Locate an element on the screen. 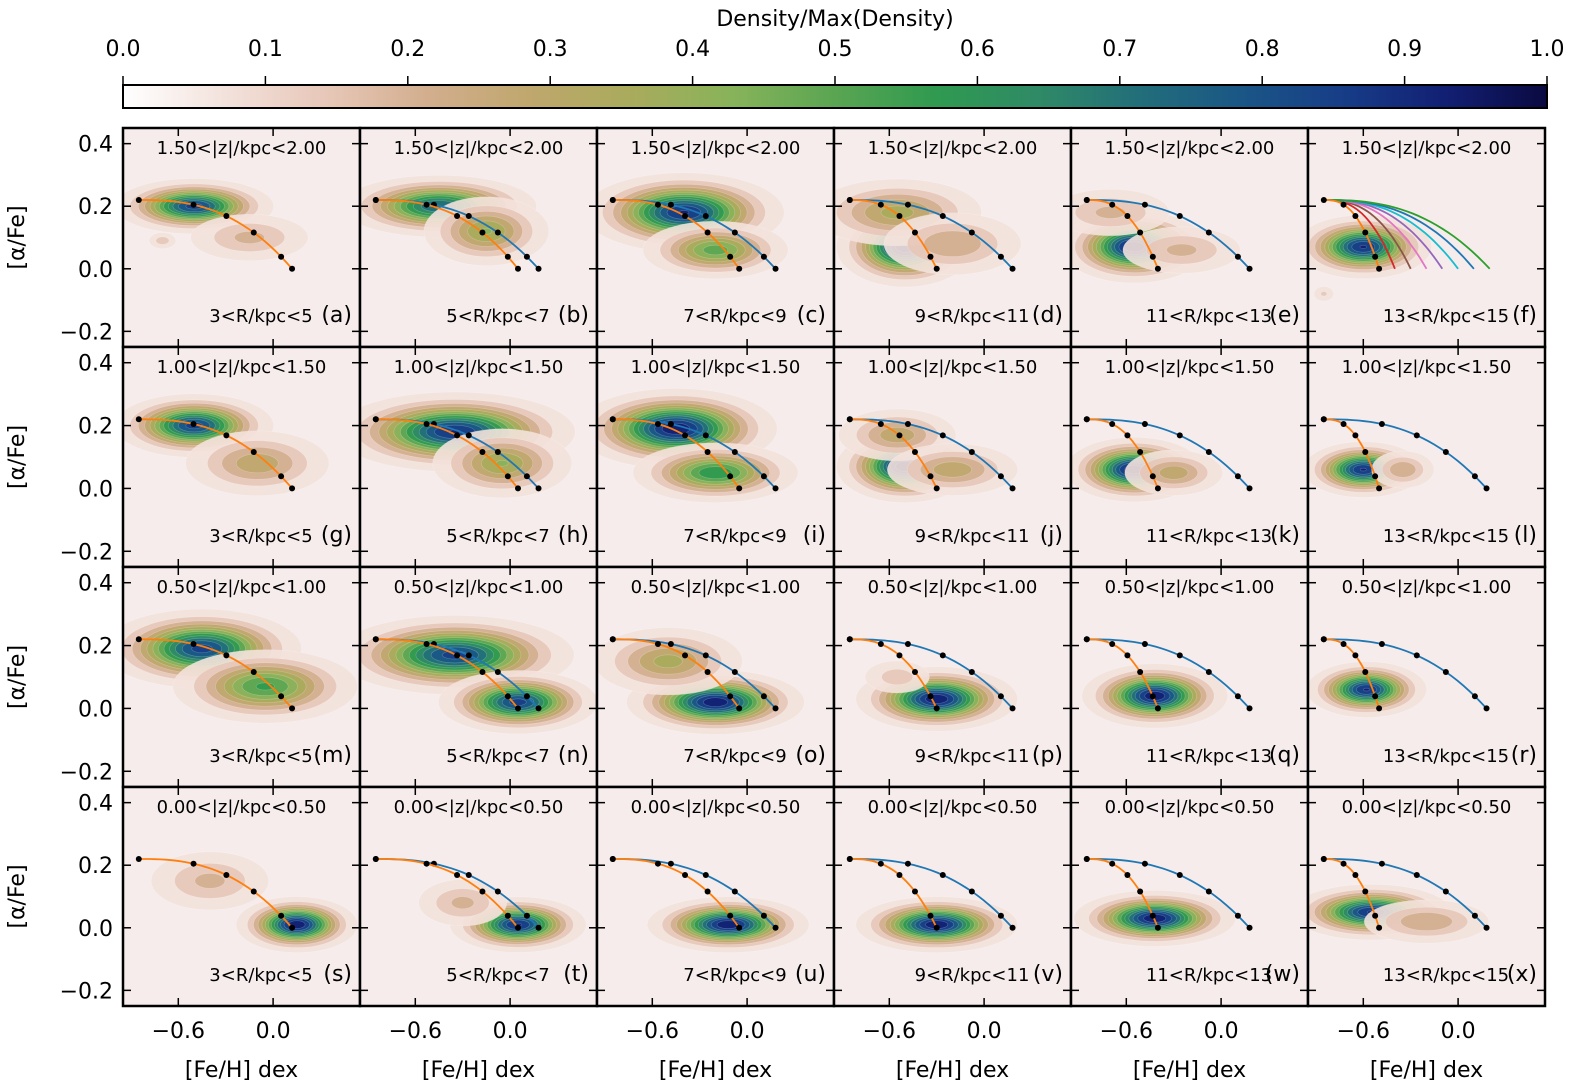 This screenshot has width=1576, height=1091. colorbar-tick-label: 0.0 is located at coordinates (123, 49).